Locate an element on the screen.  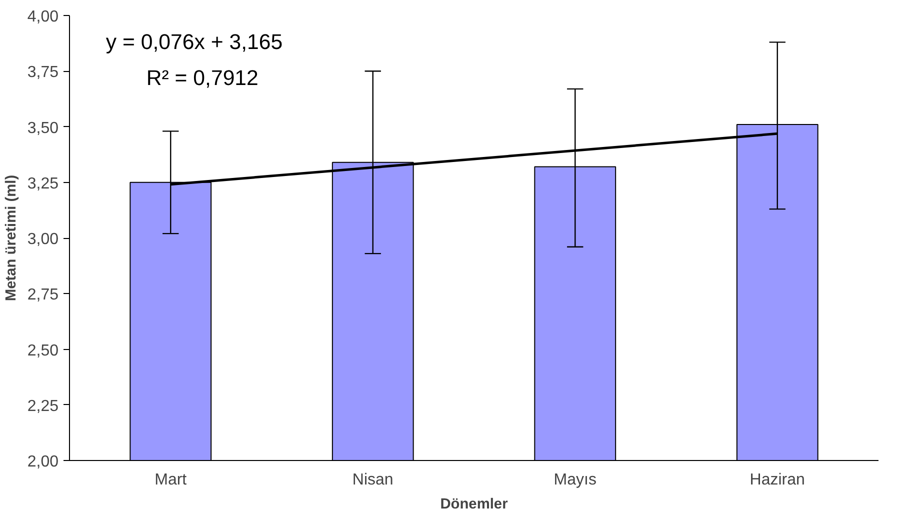
y-tick-label: 3,25 is located at coordinates (43, 183).